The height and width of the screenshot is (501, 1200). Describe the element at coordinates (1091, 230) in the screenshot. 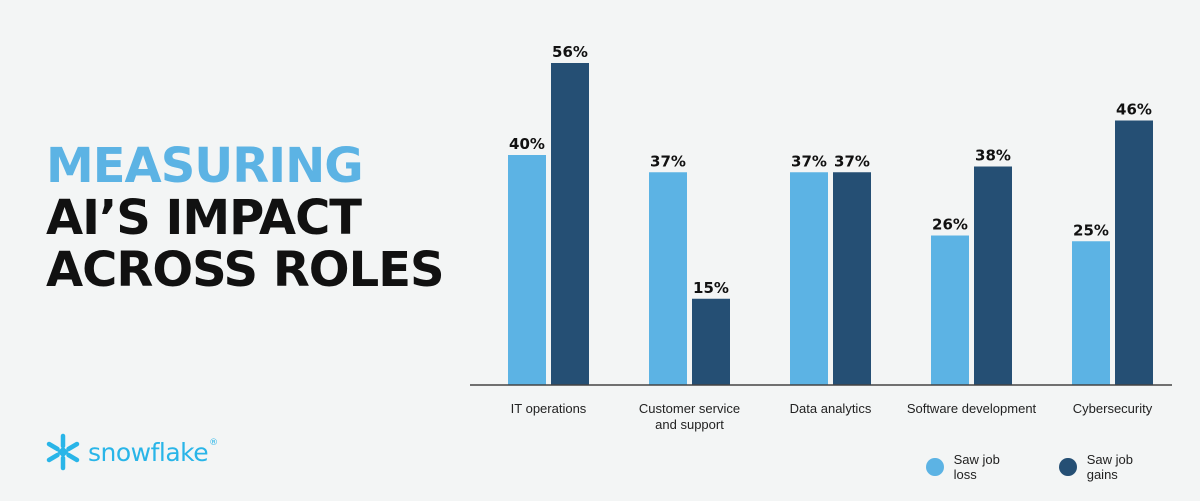

I see `data-label-loss-4: 25%` at that location.